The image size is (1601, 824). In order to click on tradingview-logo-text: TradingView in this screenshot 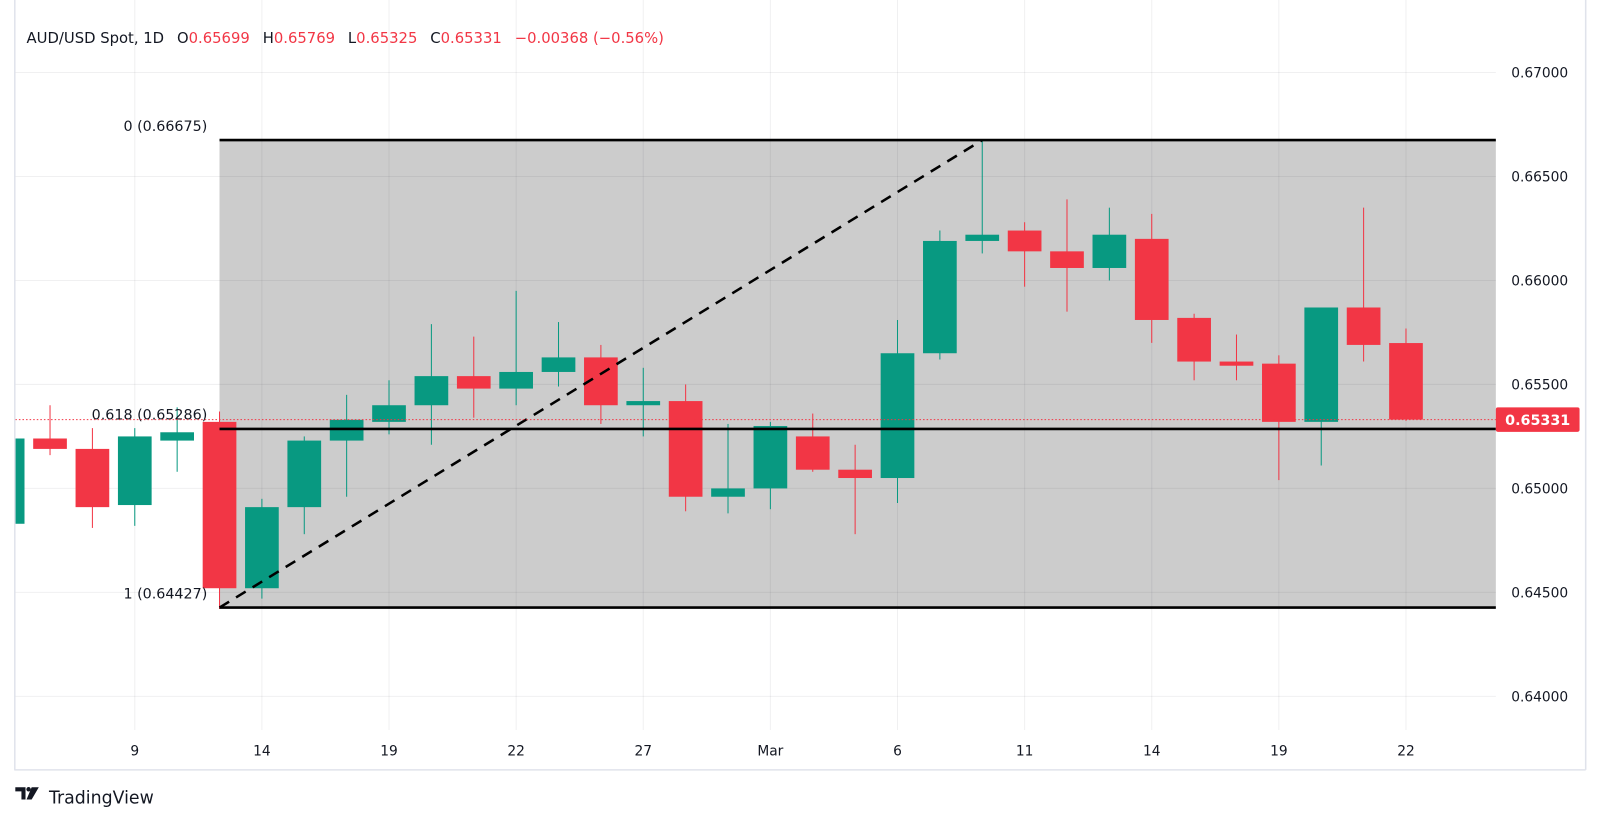, I will do `click(101, 799)`.